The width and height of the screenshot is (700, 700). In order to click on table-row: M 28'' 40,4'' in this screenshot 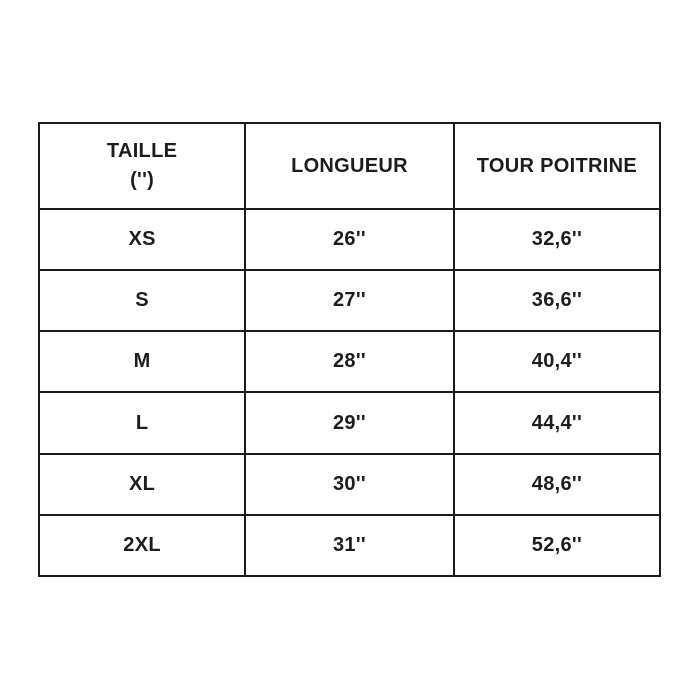, I will do `click(349, 362)`.